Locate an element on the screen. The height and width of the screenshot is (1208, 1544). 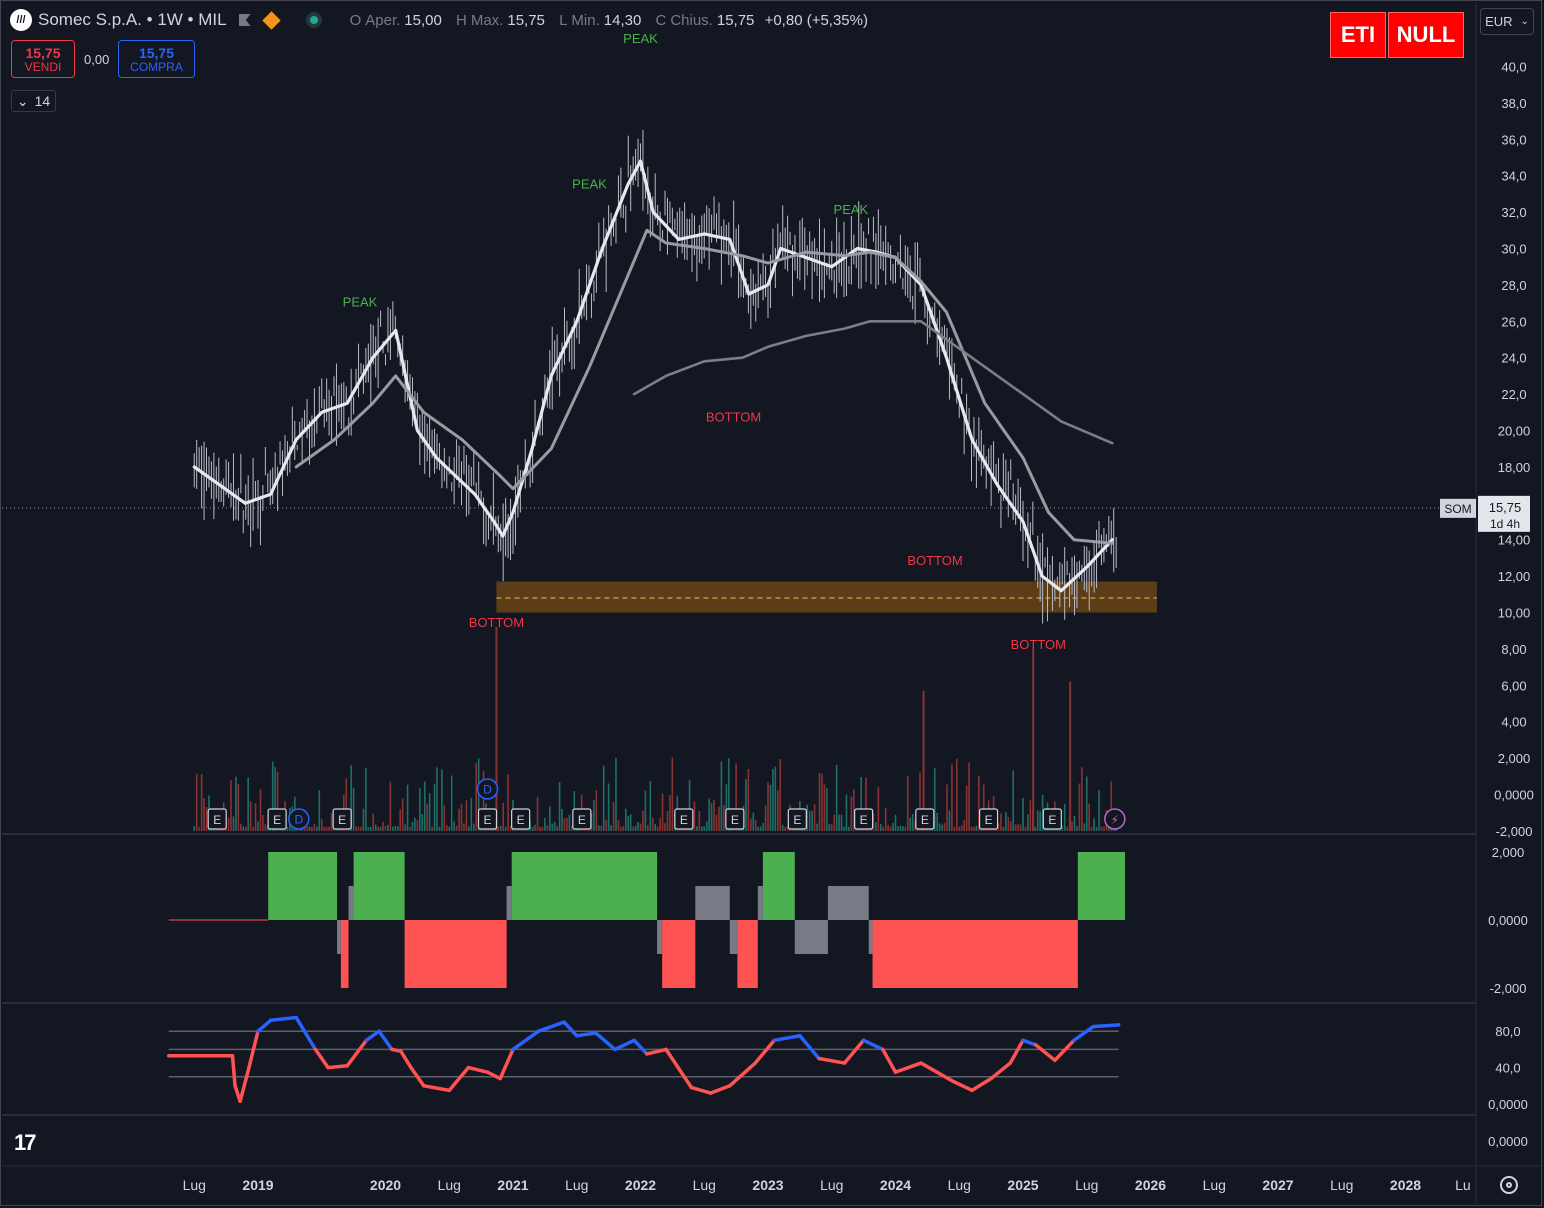
price-axis-tick: 18,00 is located at coordinates (1514, 467).